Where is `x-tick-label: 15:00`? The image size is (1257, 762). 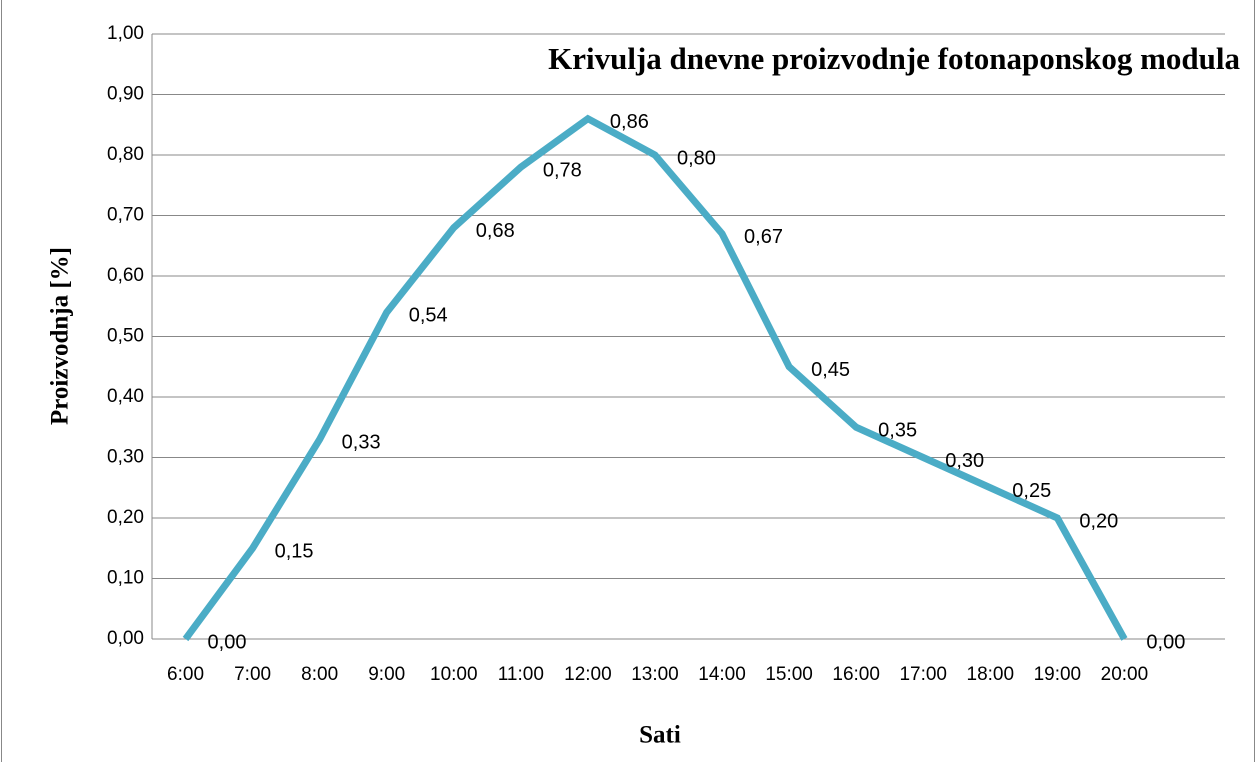
x-tick-label: 15:00 is located at coordinates (789, 674).